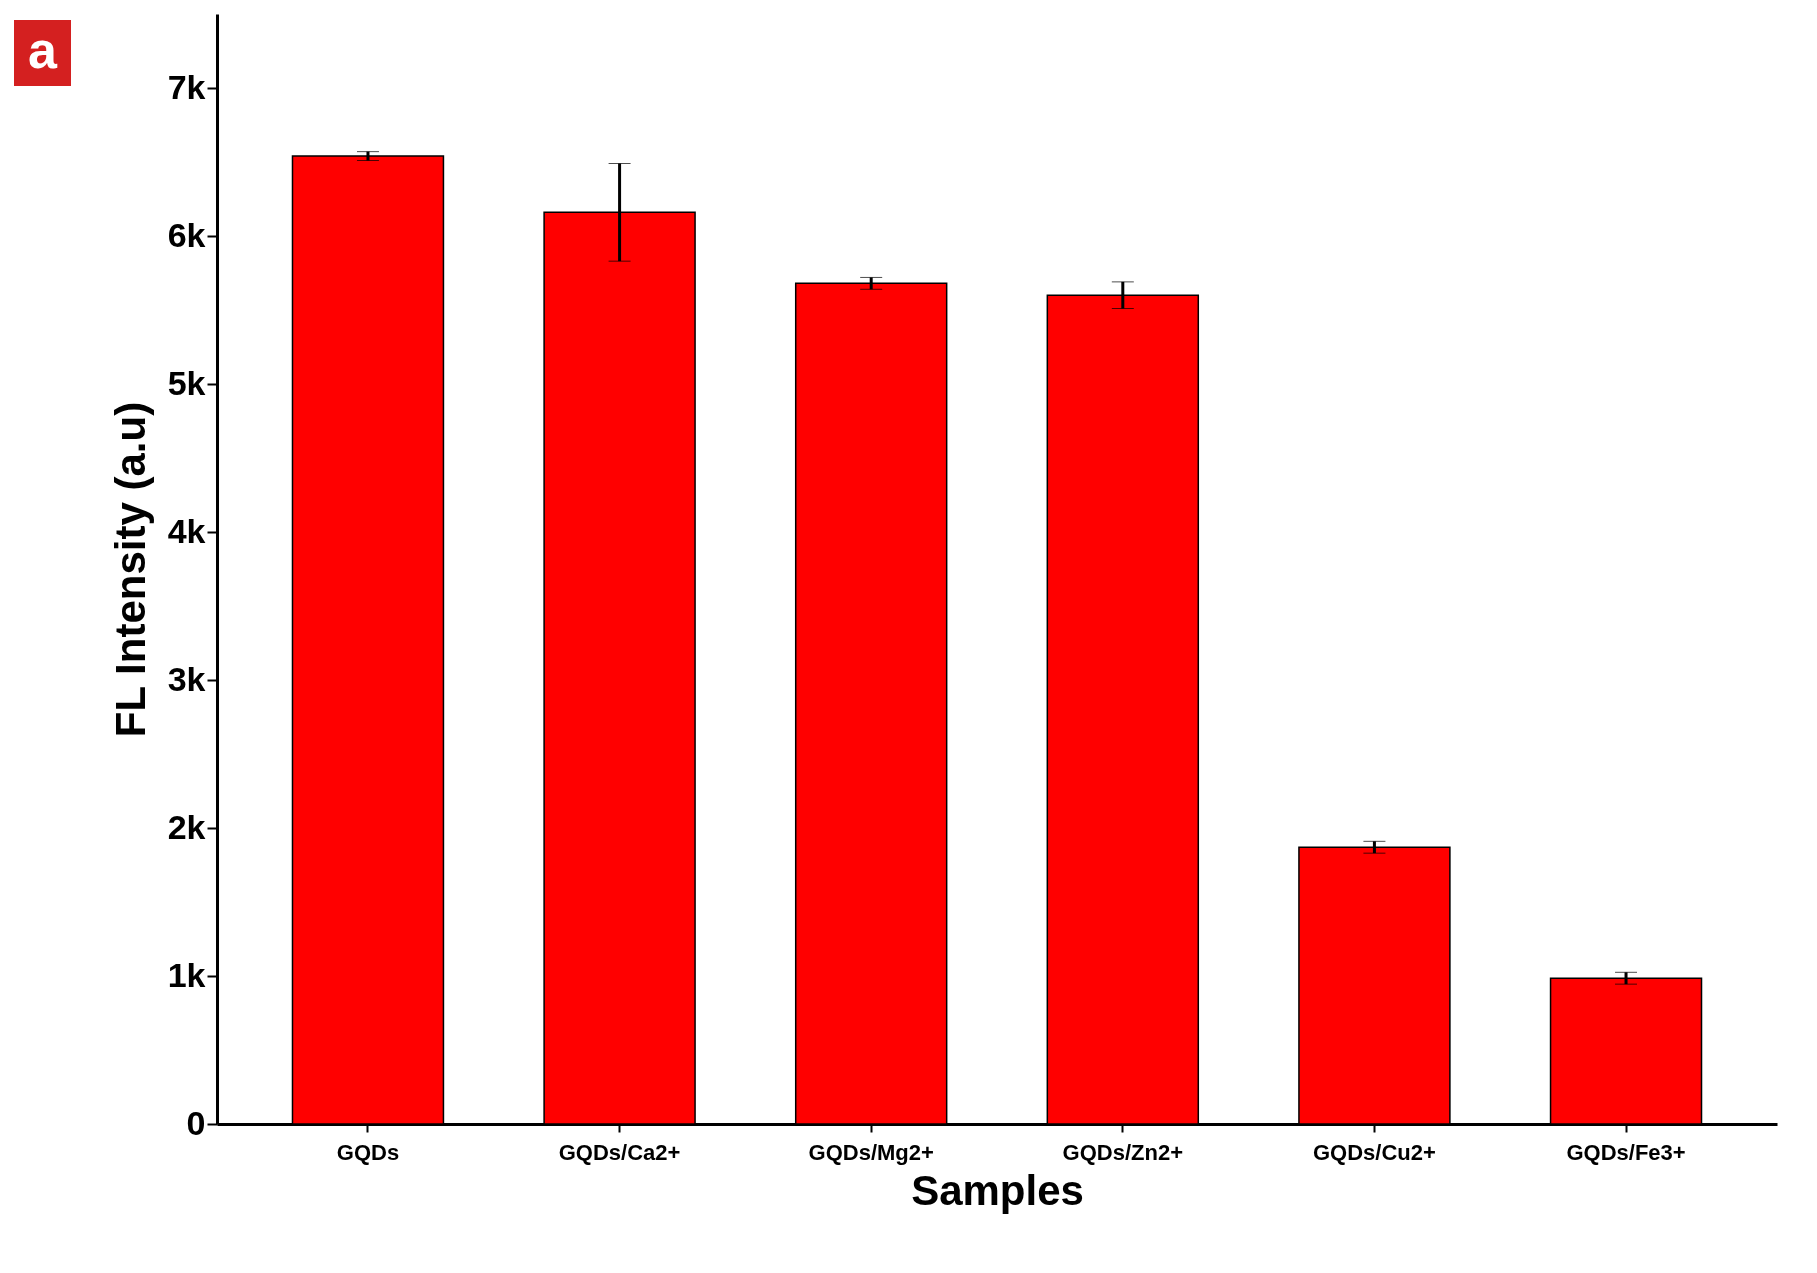  I want to click on y-tick-label: 3k, so click(186, 678).